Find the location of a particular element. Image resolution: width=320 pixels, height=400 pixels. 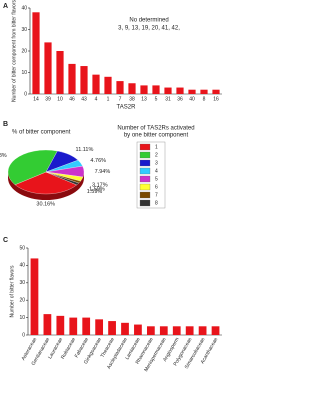

x-tick-label: 4 is located at coordinates (96, 99).